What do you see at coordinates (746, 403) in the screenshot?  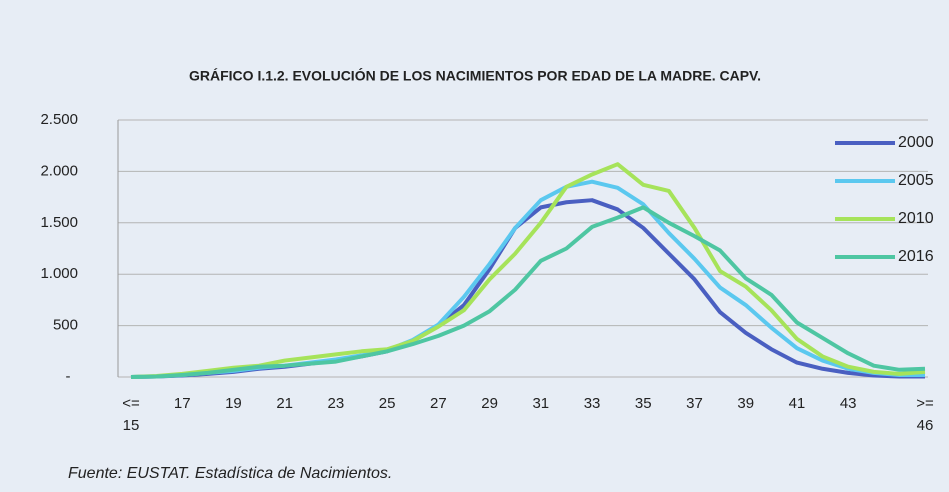 I see `x-tick-label: 39` at bounding box center [746, 403].